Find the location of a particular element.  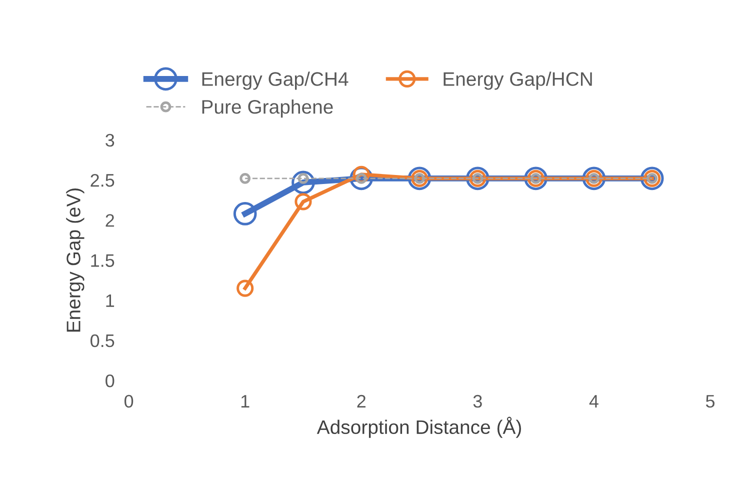

x-tick-label: 5 is located at coordinates (710, 401).